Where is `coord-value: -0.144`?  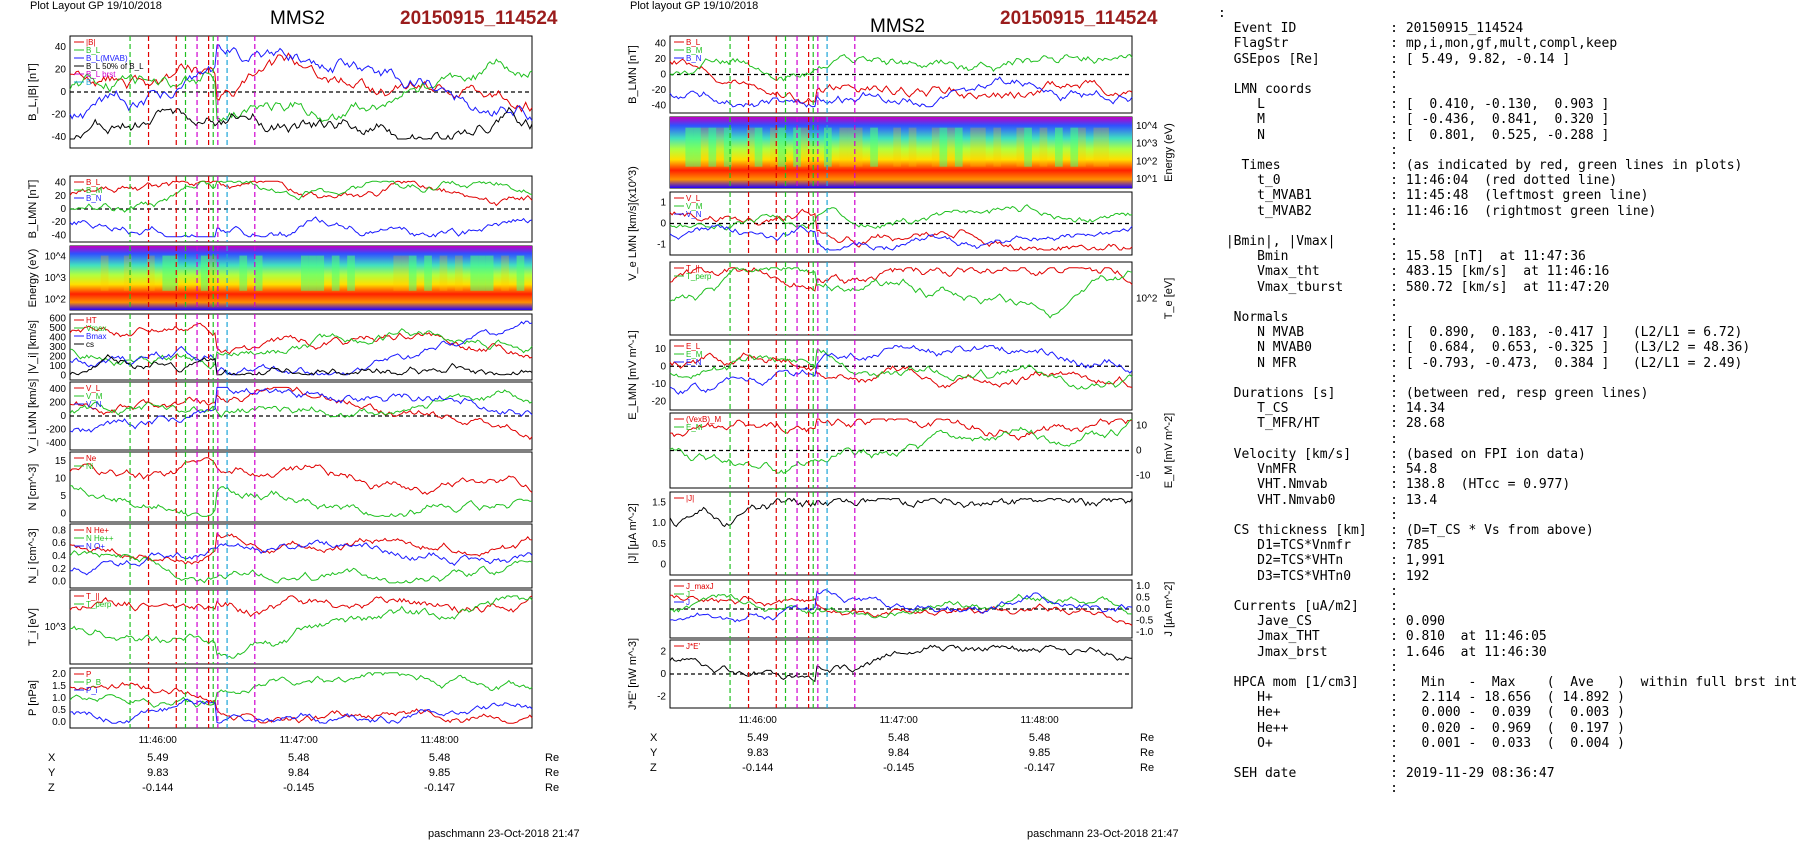
coord-value: -0.144 is located at coordinates (157, 788).